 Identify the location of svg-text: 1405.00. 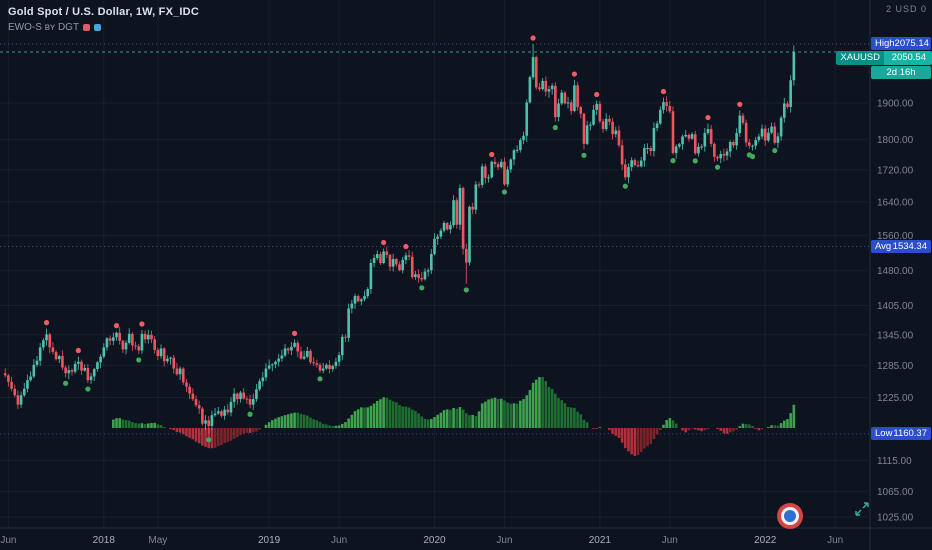
(895, 306).